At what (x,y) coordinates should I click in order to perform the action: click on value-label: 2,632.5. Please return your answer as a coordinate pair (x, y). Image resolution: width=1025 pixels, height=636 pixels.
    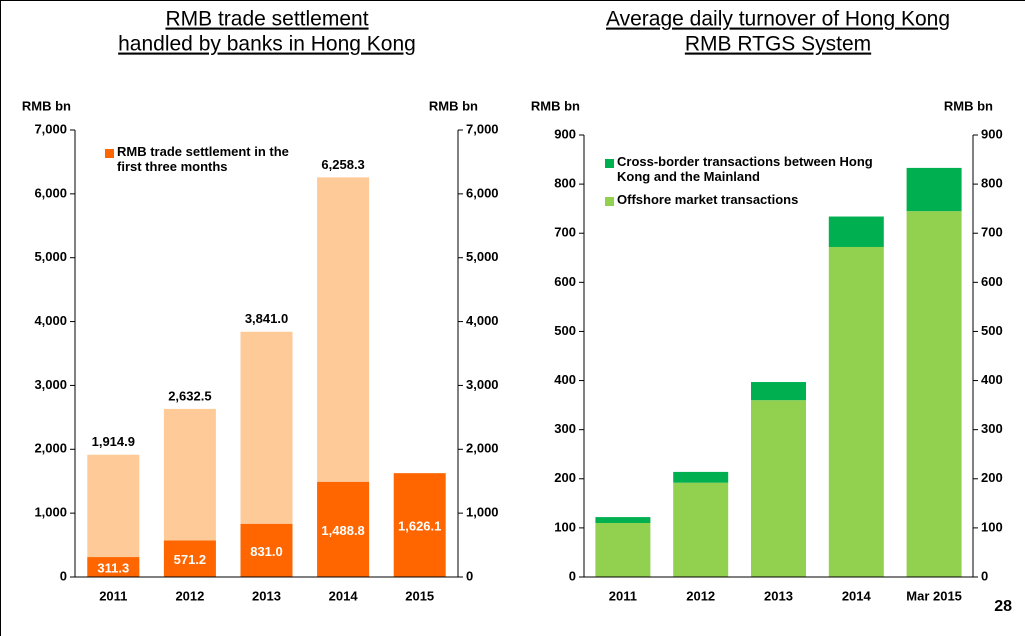
    Looking at the image, I should click on (189, 395).